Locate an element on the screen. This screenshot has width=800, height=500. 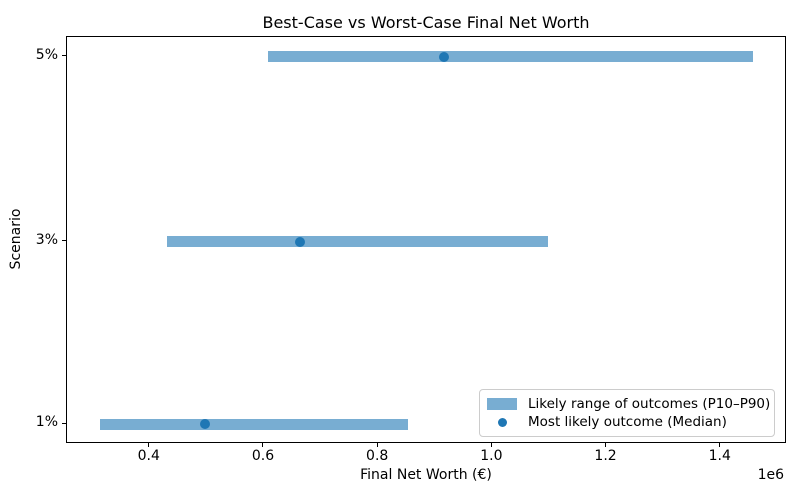
legend-key-range is located at coordinates (502, 404).